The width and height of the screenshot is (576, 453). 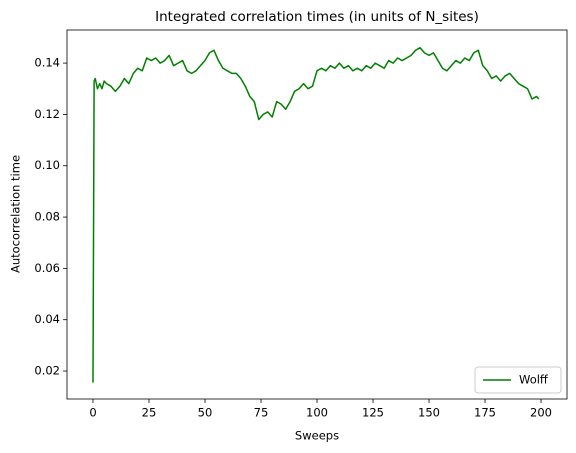 What do you see at coordinates (541, 413) in the screenshot?
I see `x-tick-label: 200` at bounding box center [541, 413].